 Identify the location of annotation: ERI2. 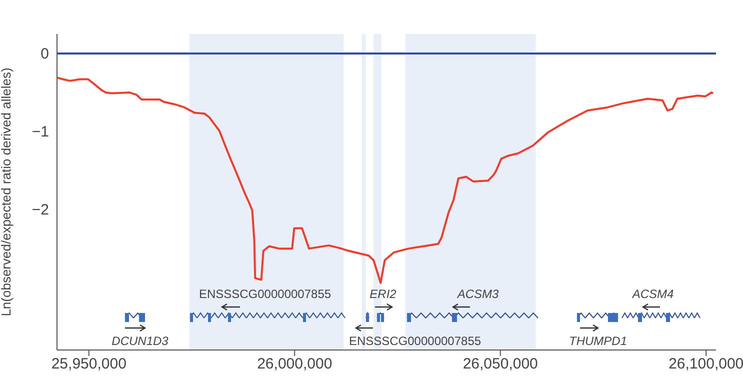
(383, 294).